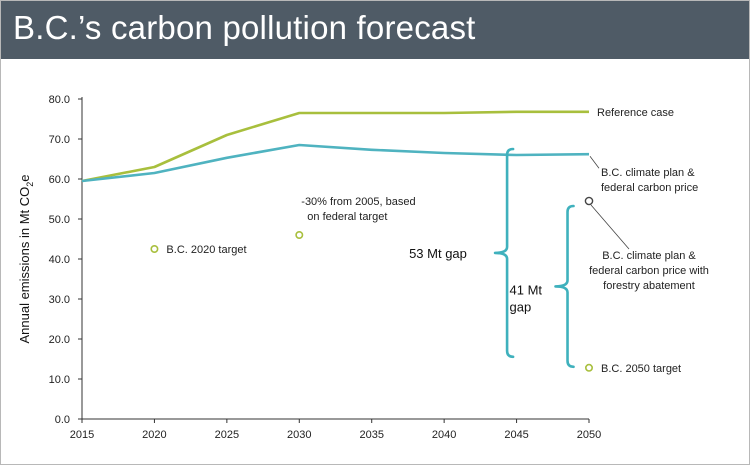 The image size is (750, 465). Describe the element at coordinates (154, 249) in the screenshot. I see `bc-2020-target-point` at that location.